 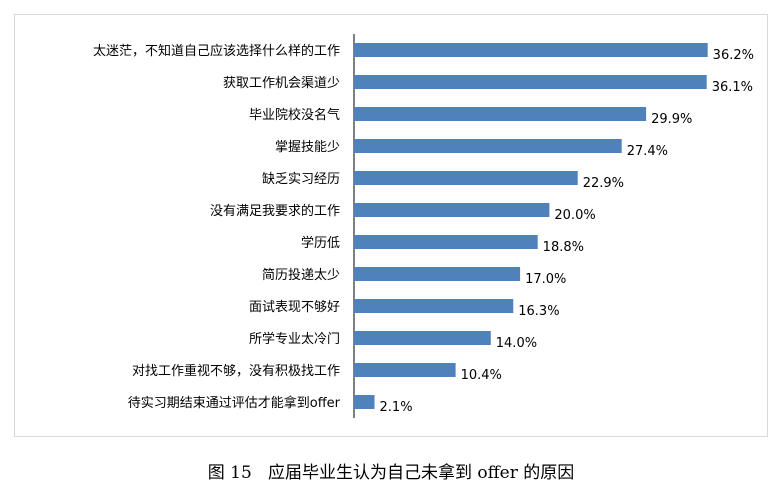 What do you see at coordinates (234, 403) in the screenshot?
I see `category-label: 待实习期结束通过评估才能拿到offer` at bounding box center [234, 403].